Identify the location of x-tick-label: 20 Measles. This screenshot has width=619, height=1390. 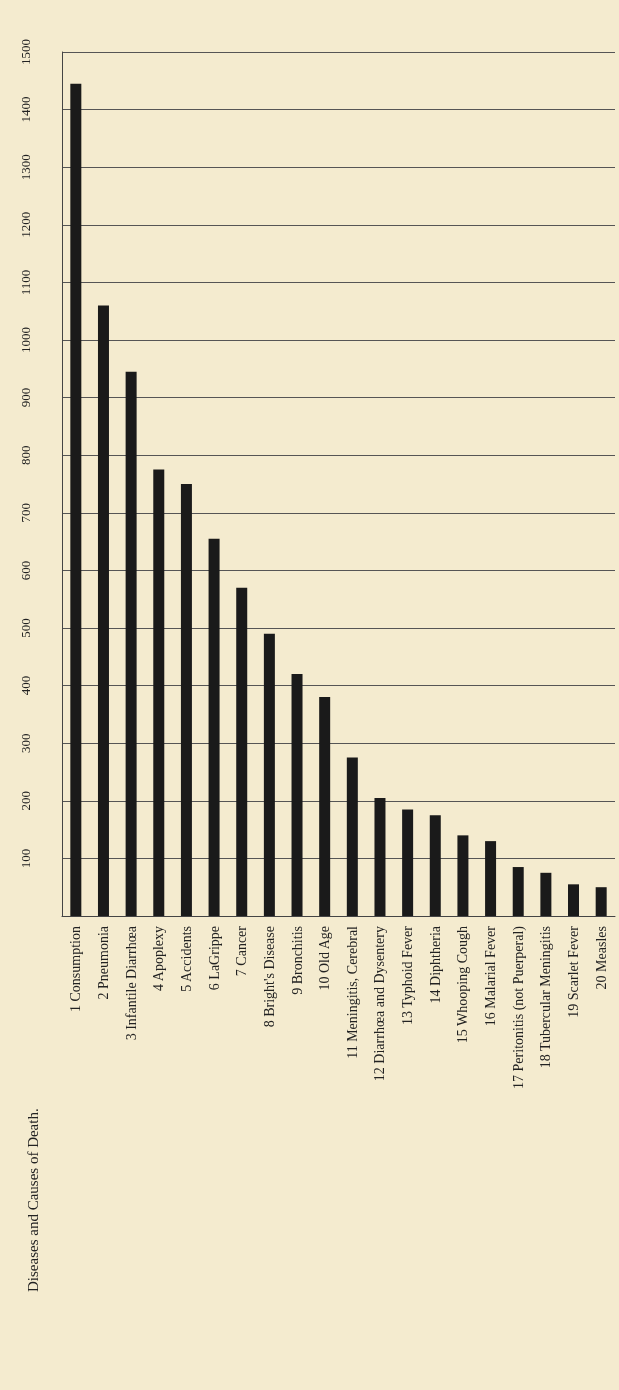
(601, 958).